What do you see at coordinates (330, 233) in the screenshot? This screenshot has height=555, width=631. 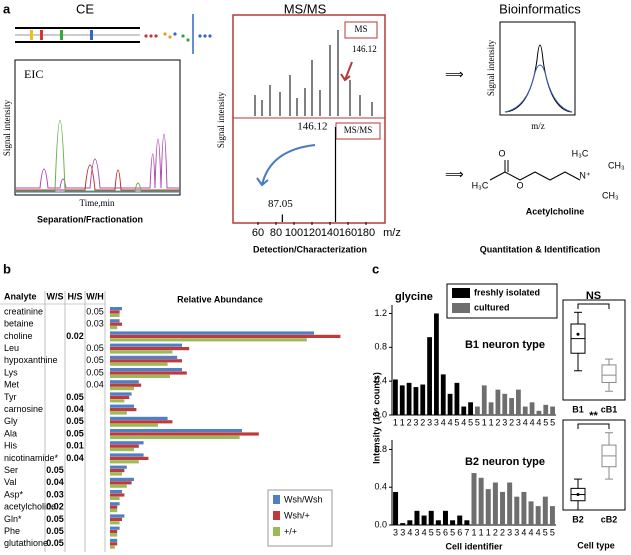 I see `x-tick-label: 140` at bounding box center [330, 233].